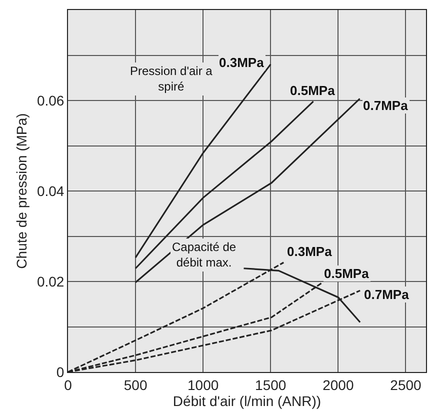 Image resolution: width=429 pixels, height=420 pixels. Describe the element at coordinates (203, 384) in the screenshot. I see `x-tick-label: 1000` at that location.